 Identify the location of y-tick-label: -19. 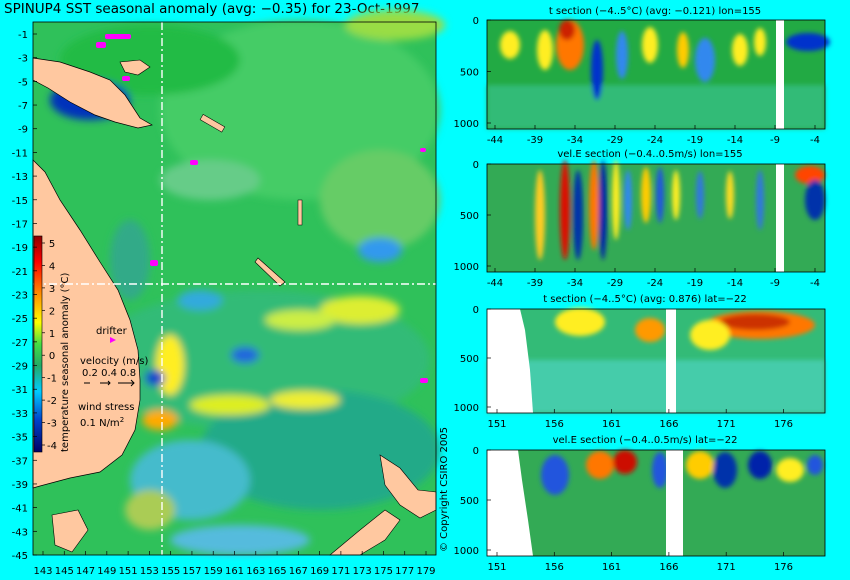
(20, 248).